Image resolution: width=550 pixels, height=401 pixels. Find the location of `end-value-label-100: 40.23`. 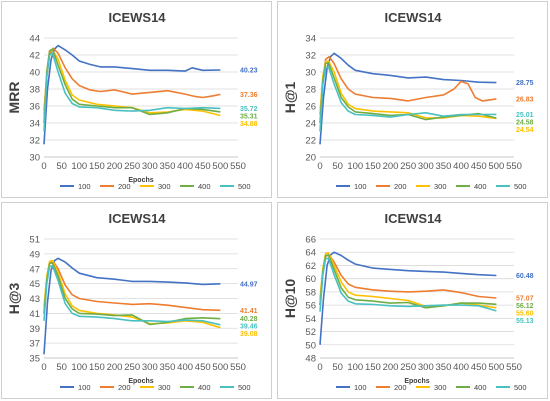

end-value-label-100: 40.23 is located at coordinates (249, 71).